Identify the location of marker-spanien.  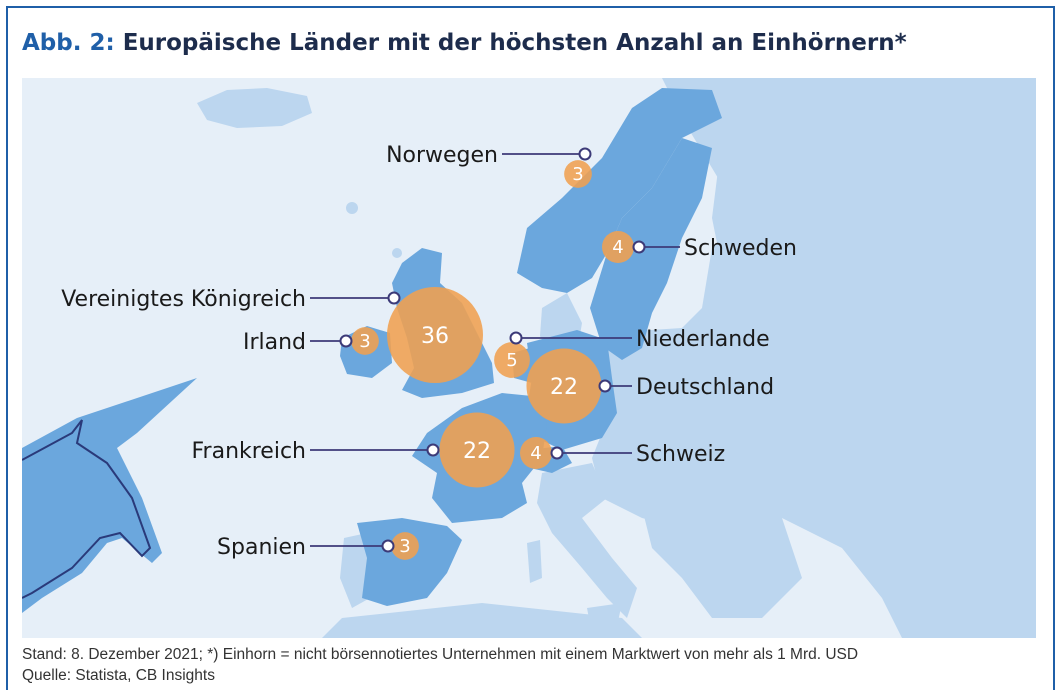
(388, 546).